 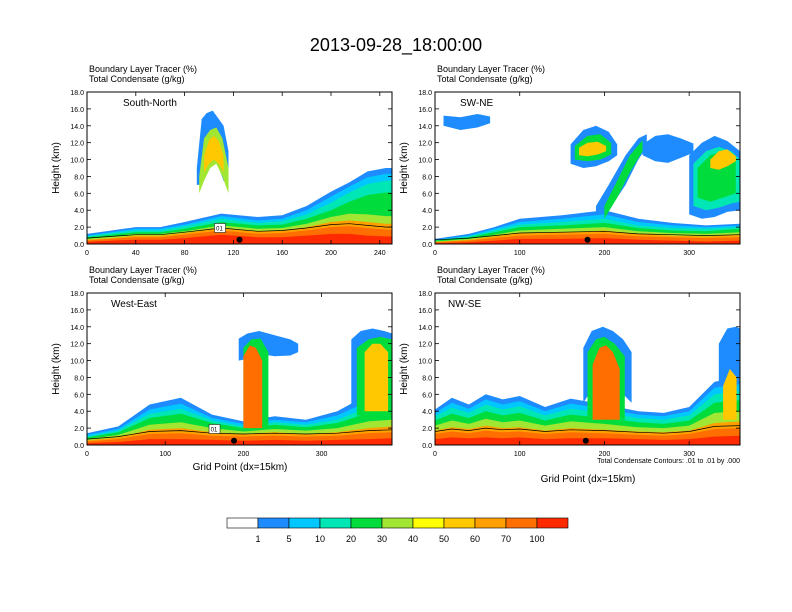 I want to click on legend-label: 60, so click(x=475, y=539).